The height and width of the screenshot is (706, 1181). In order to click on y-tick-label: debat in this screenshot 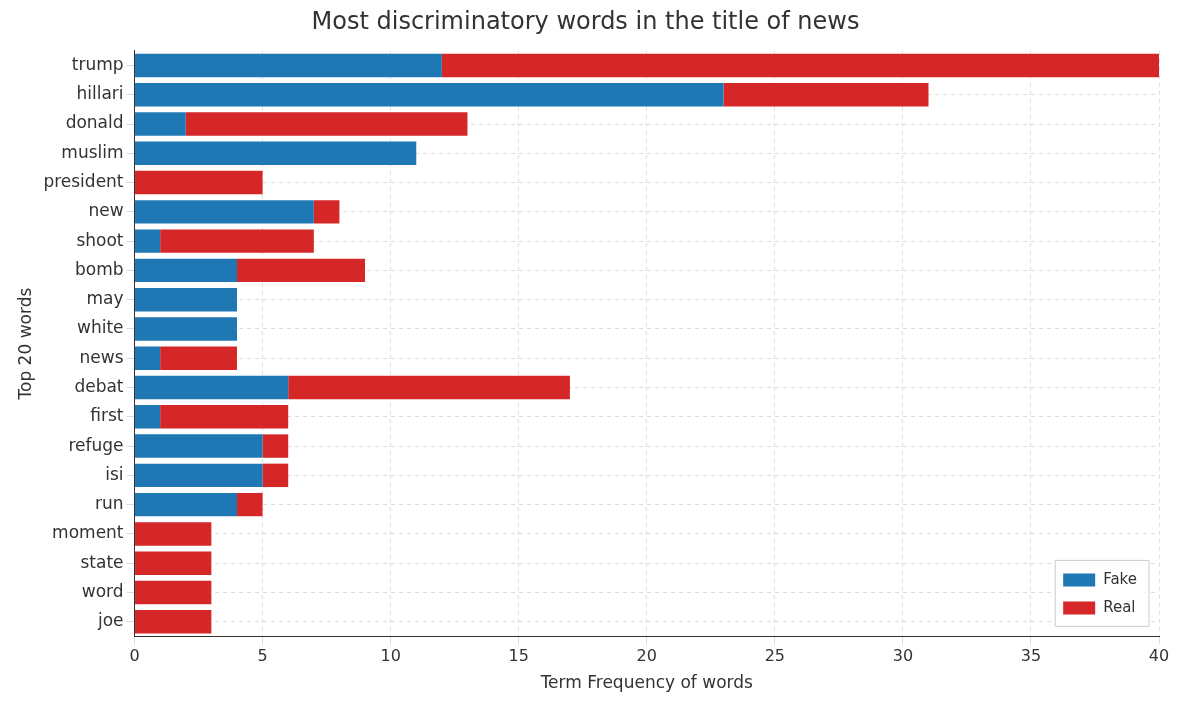, I will do `click(99, 385)`.